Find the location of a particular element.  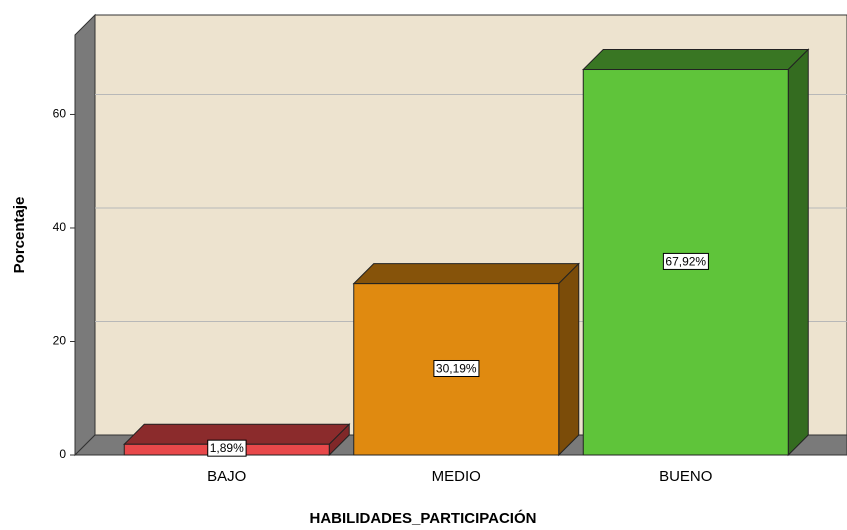

value-label: 67,92% is located at coordinates (685, 261).